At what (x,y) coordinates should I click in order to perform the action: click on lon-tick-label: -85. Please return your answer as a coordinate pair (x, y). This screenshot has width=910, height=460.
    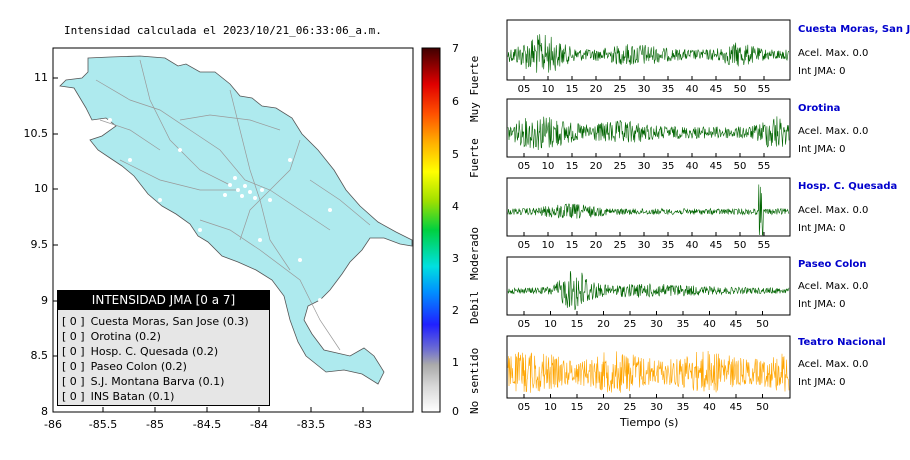
    Looking at the image, I should click on (155, 424).